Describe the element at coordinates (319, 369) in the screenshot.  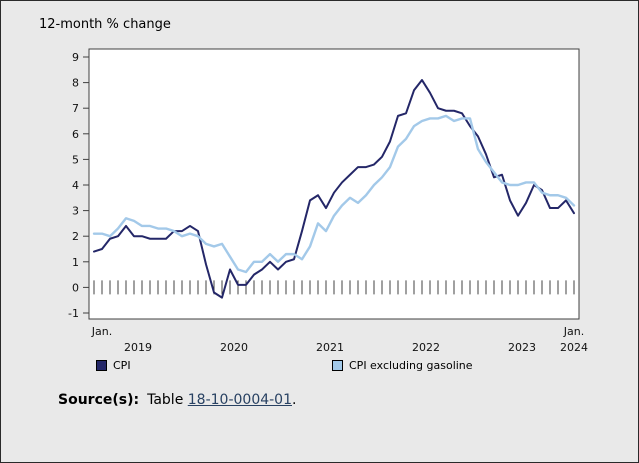
I see `chart-legend: CPI CPI excluding gasoline` at that location.